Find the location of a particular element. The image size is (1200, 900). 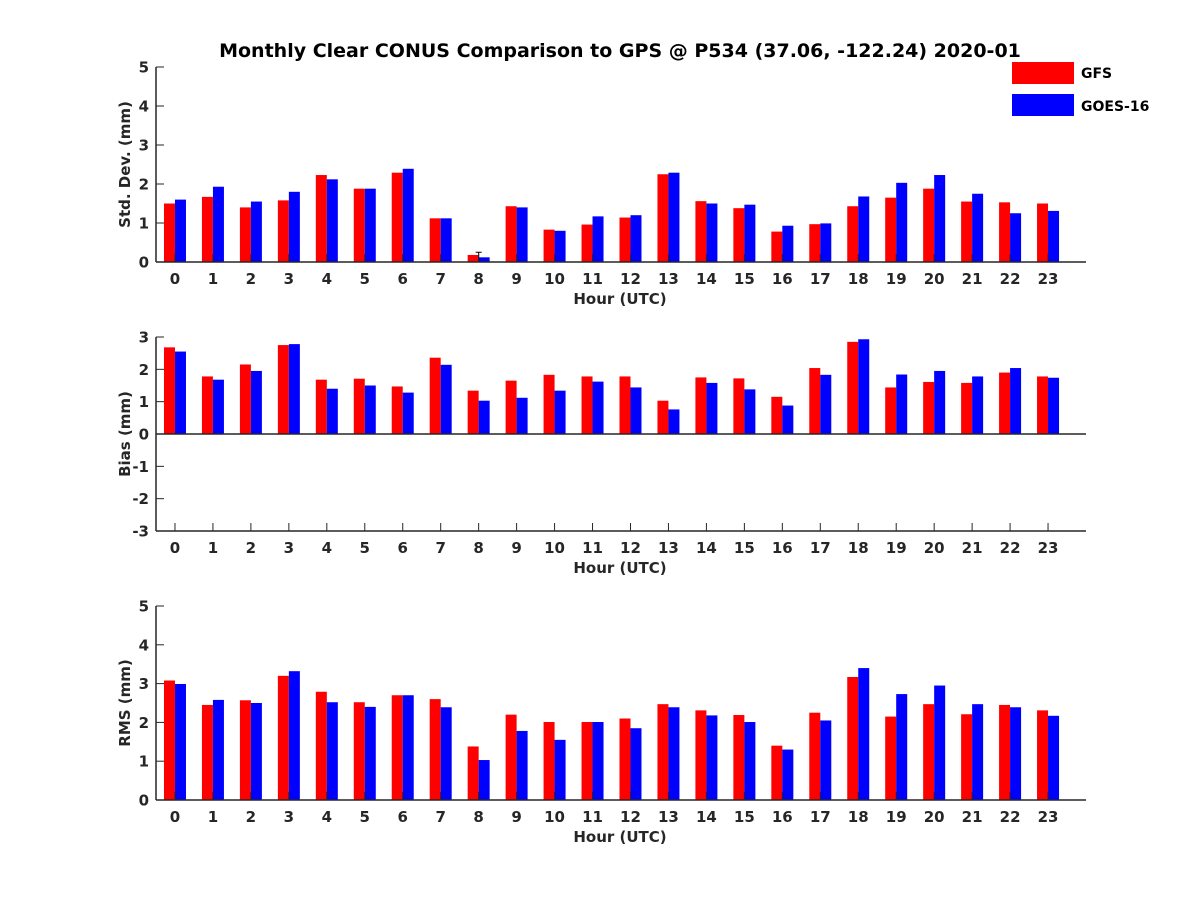

x-tick-label: 2 is located at coordinates (251, 817).